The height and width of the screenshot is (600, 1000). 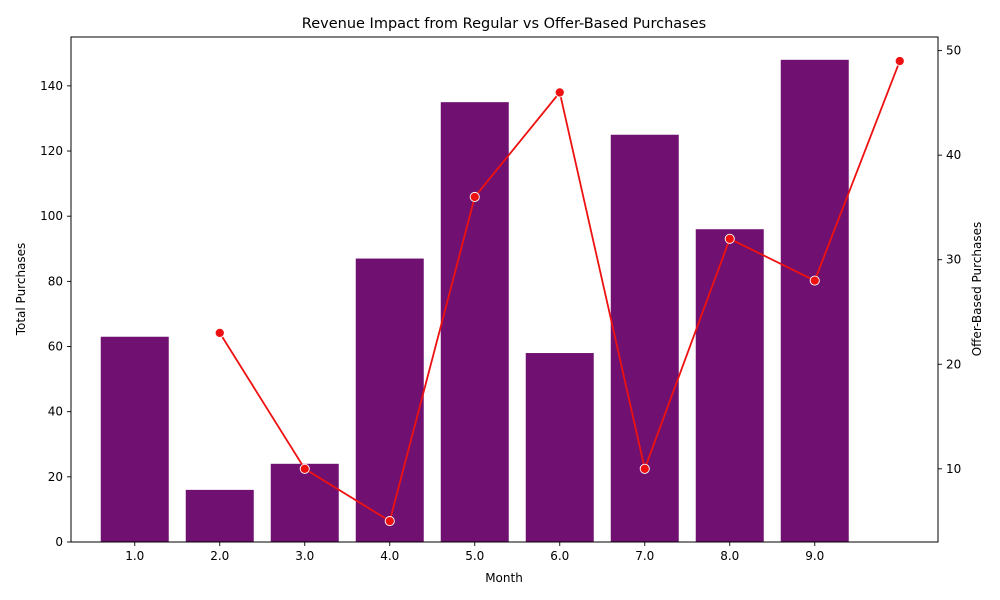 I want to click on x-tick-label: 2.0, so click(x=219, y=556).